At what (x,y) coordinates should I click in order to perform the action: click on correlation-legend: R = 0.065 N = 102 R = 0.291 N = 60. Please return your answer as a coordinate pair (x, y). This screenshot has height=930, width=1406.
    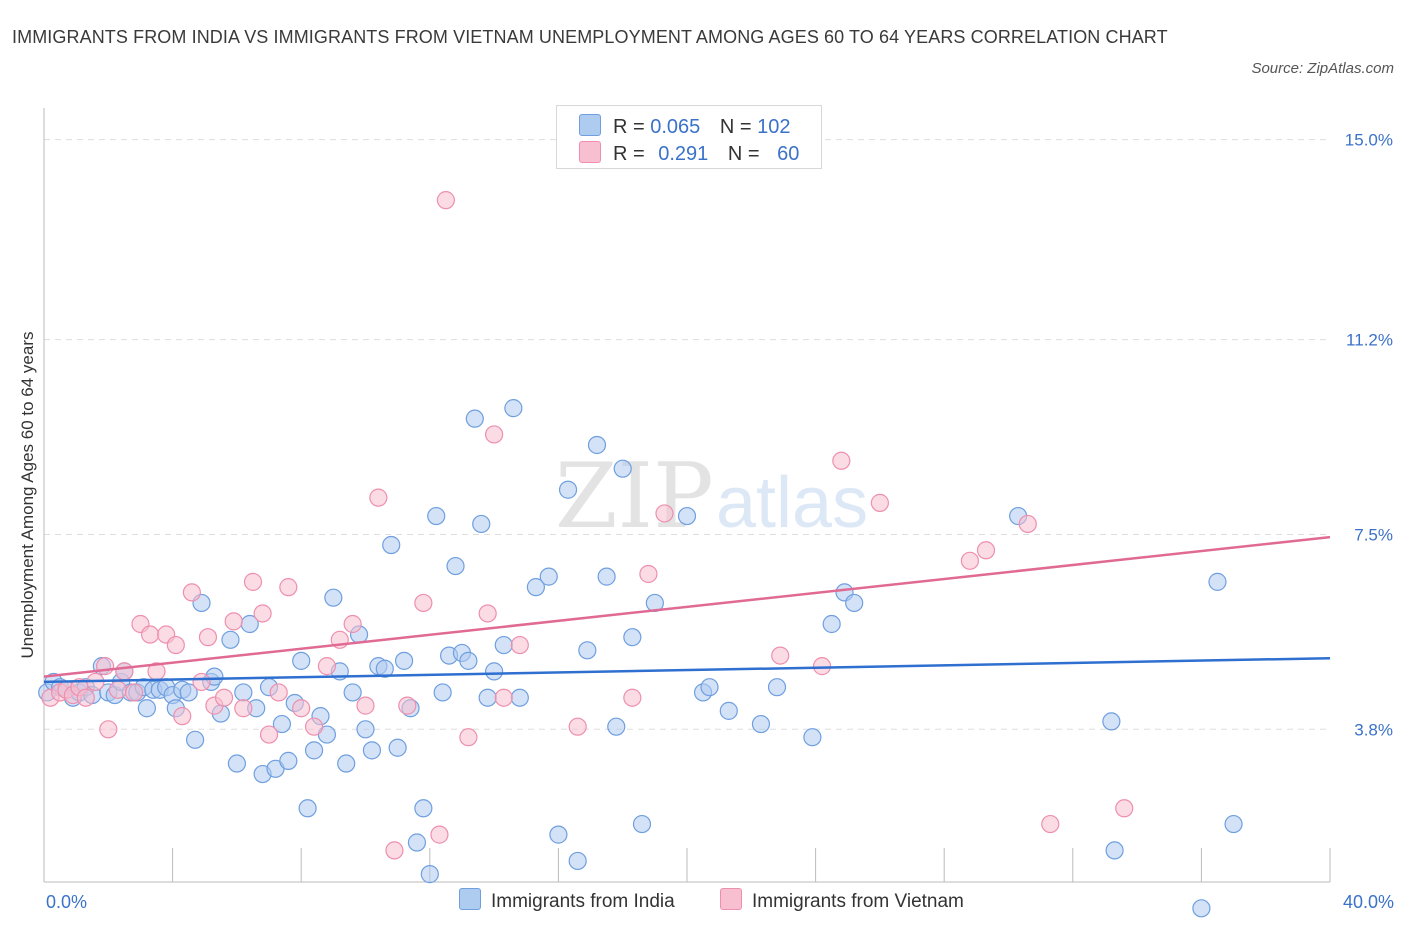
    Looking at the image, I should click on (689, 137).